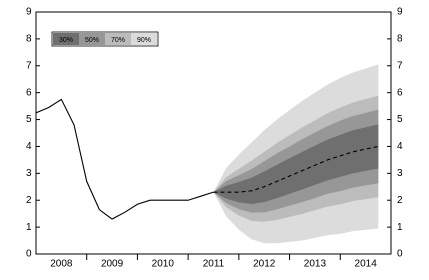  What do you see at coordinates (400, 119) in the screenshot?
I see `y2-tick-label: 5` at bounding box center [400, 119].